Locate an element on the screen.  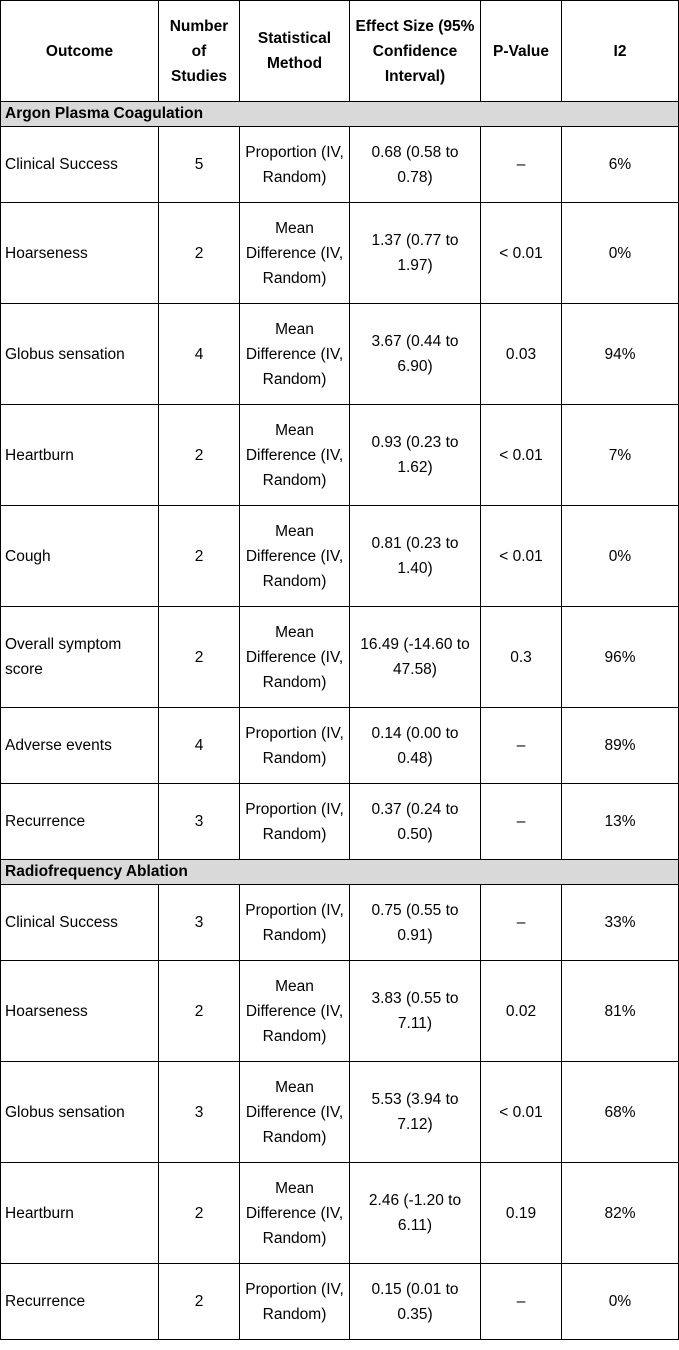
section-title: Argon Plasma Coagulation is located at coordinates (339, 114).